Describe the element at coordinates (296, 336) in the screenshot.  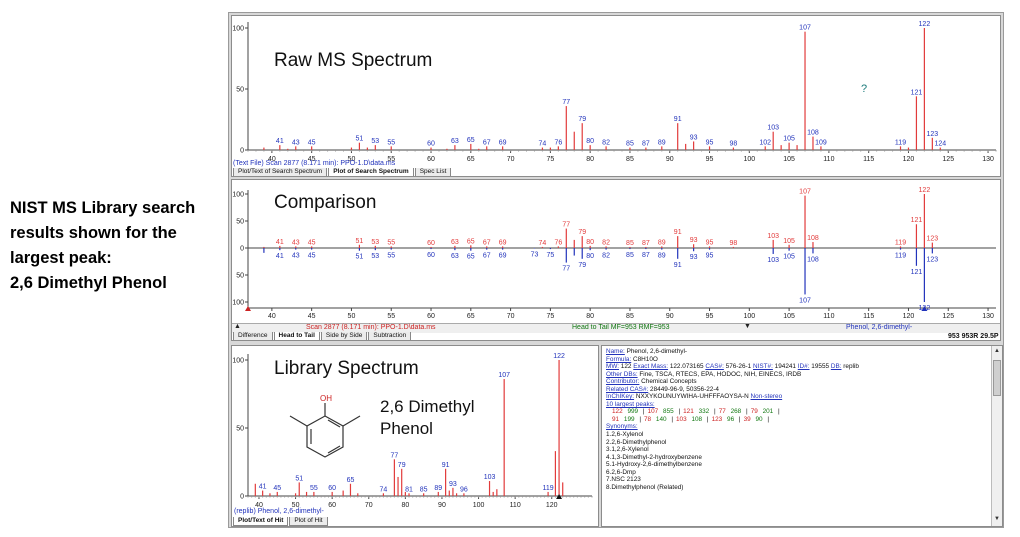
I see `tab-head-to-tail: Head to Tail` at that location.